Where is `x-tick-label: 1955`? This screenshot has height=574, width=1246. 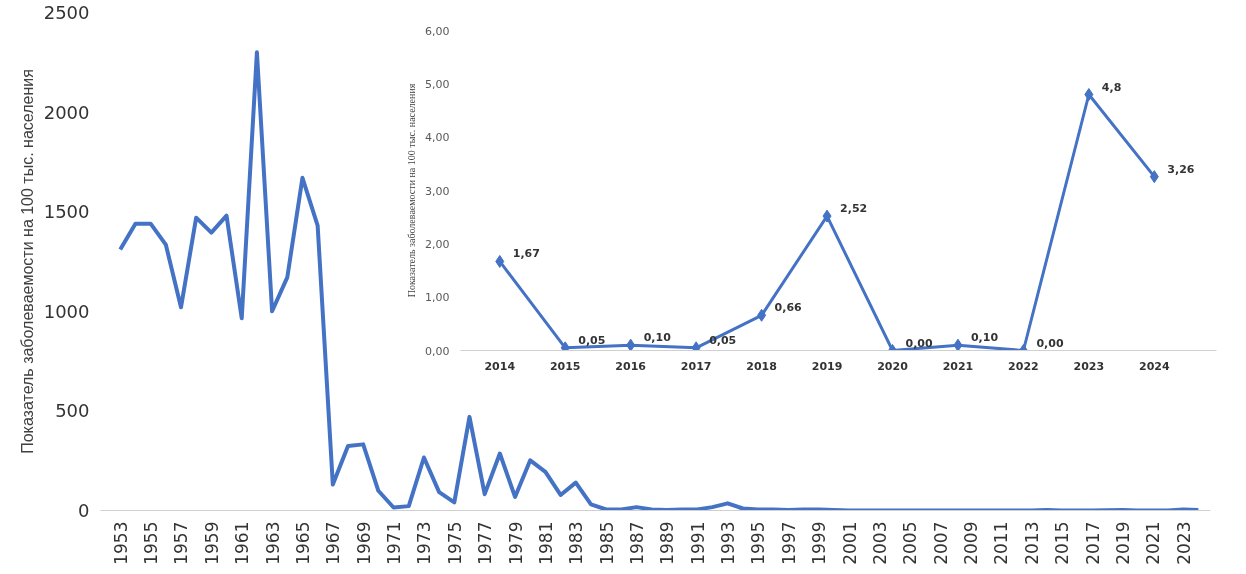 x-tick-label: 1955 is located at coordinates (151, 543).